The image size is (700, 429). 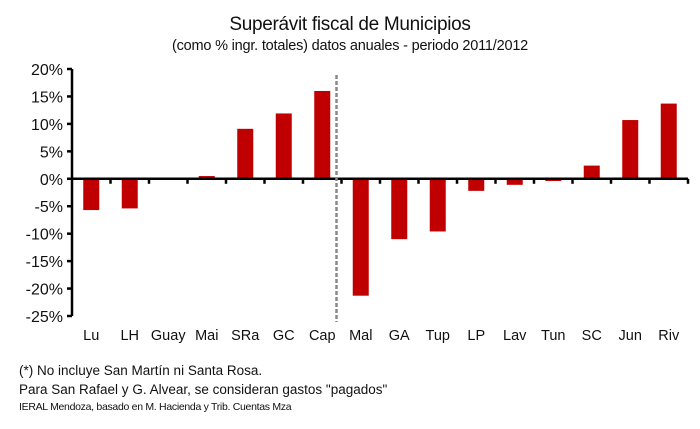 What do you see at coordinates (49, 207) in the screenshot?
I see `y-tick-label: -5%` at bounding box center [49, 207].